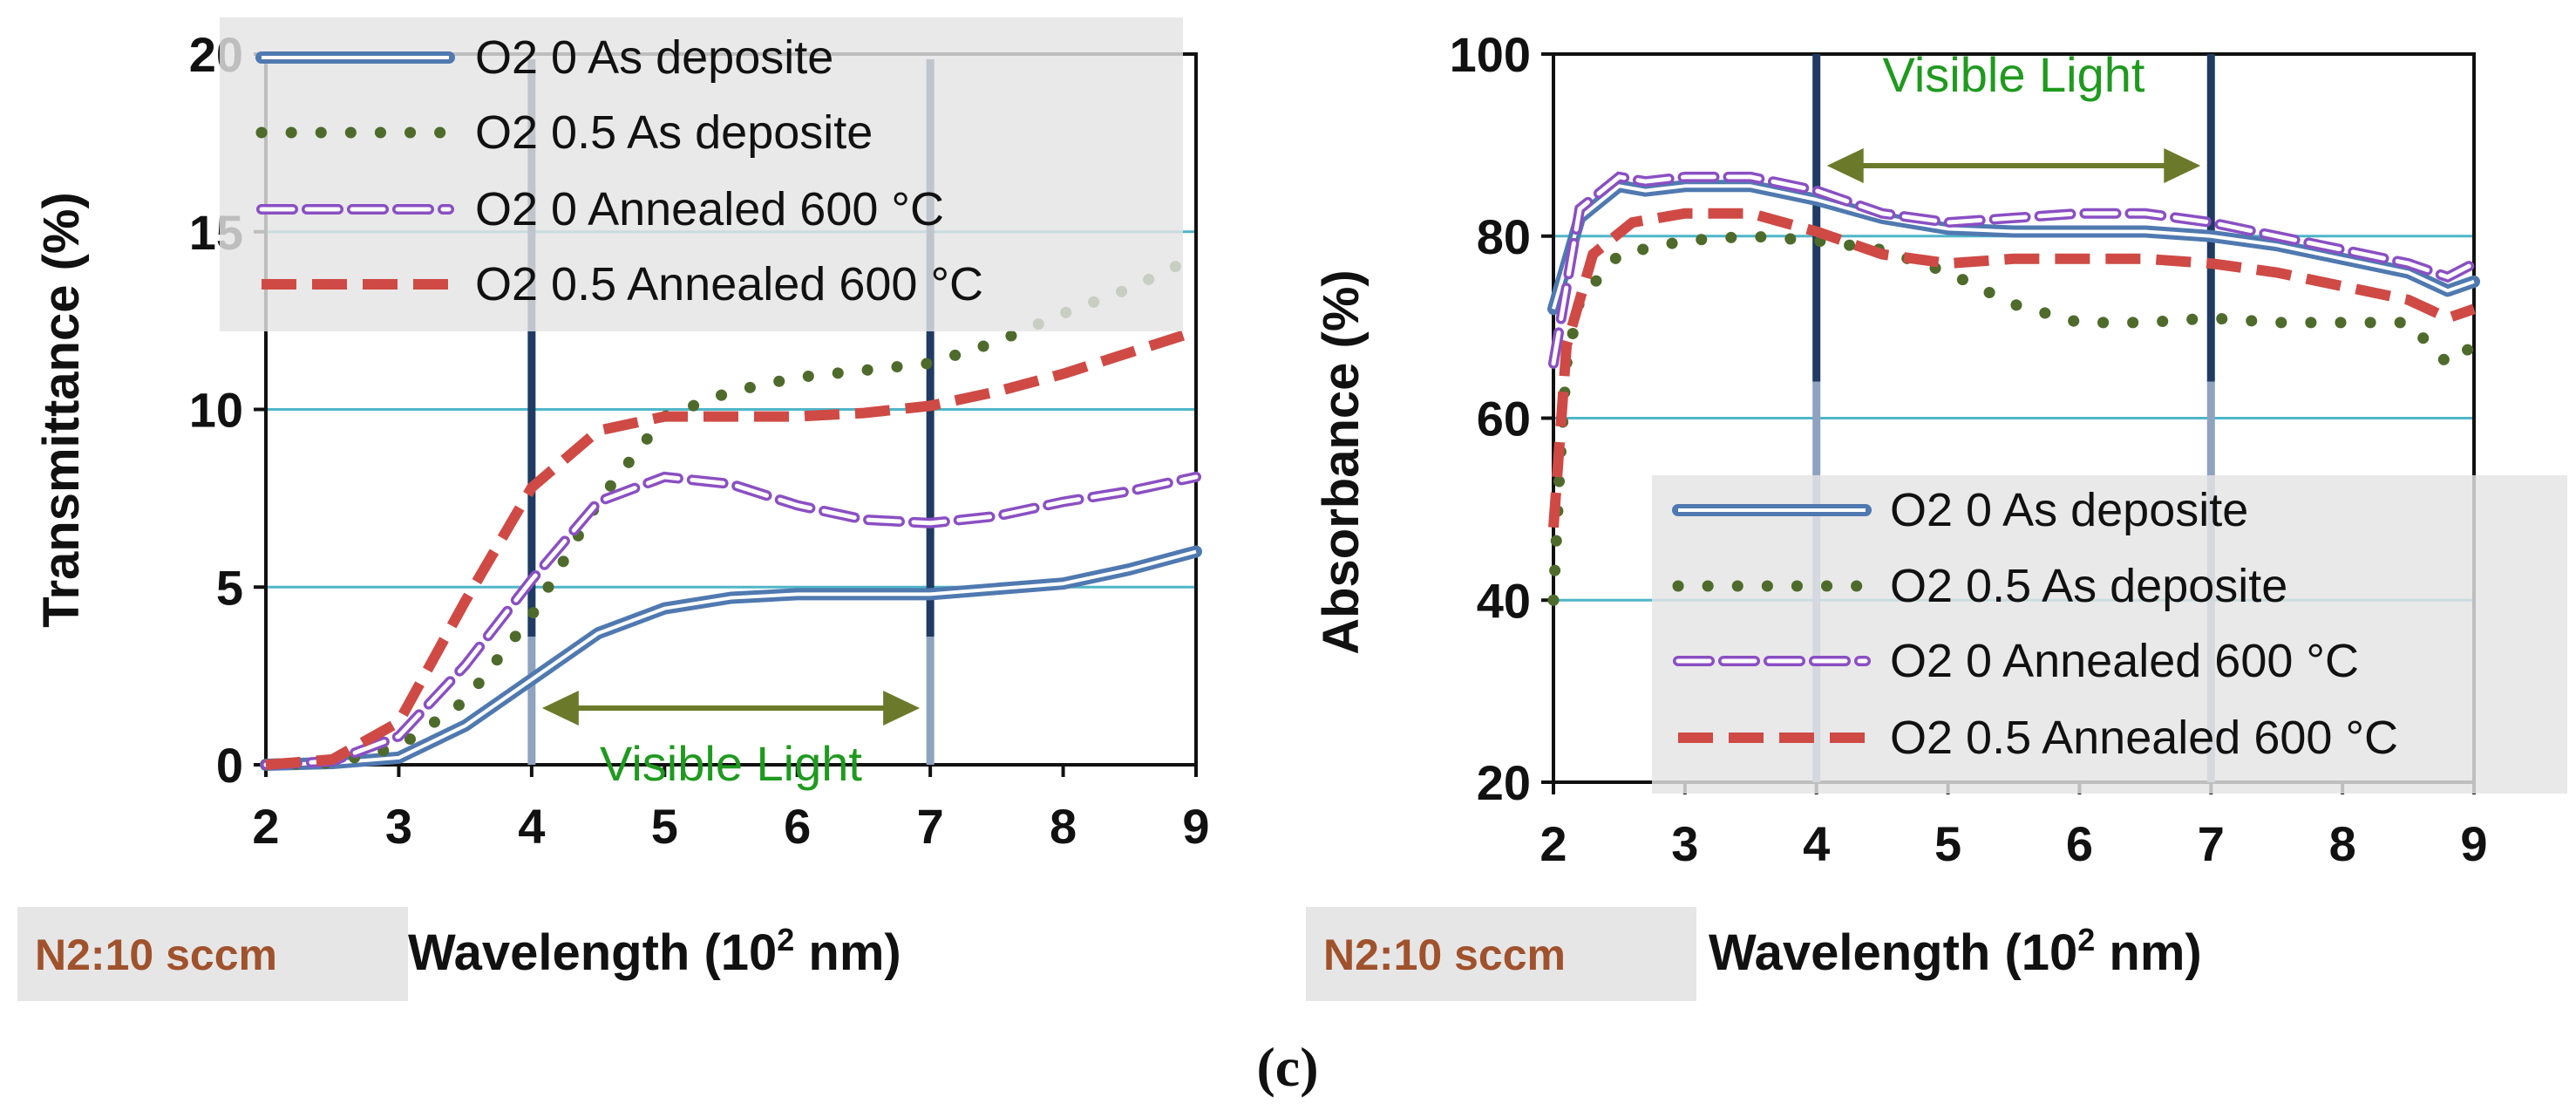 The image size is (2576, 1104). What do you see at coordinates (1287, 1067) in the screenshot?
I see `figure-caption: (c)` at bounding box center [1287, 1067].